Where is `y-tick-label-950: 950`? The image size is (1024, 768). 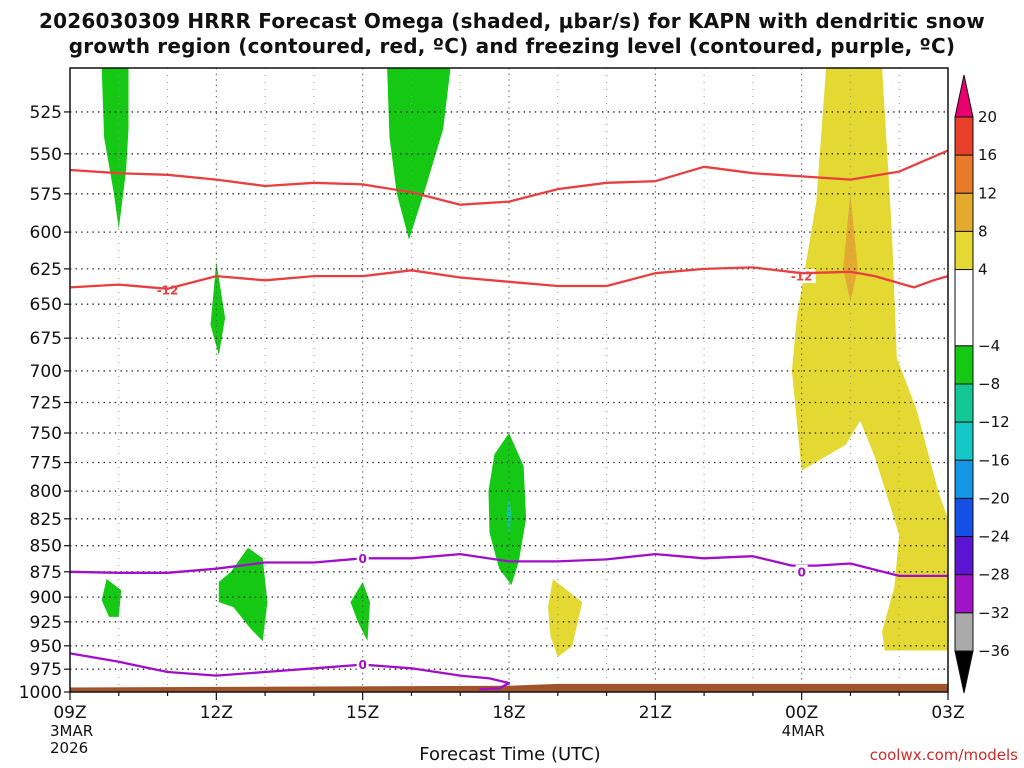
y-tick-label-950: 950 is located at coordinates (46, 647).